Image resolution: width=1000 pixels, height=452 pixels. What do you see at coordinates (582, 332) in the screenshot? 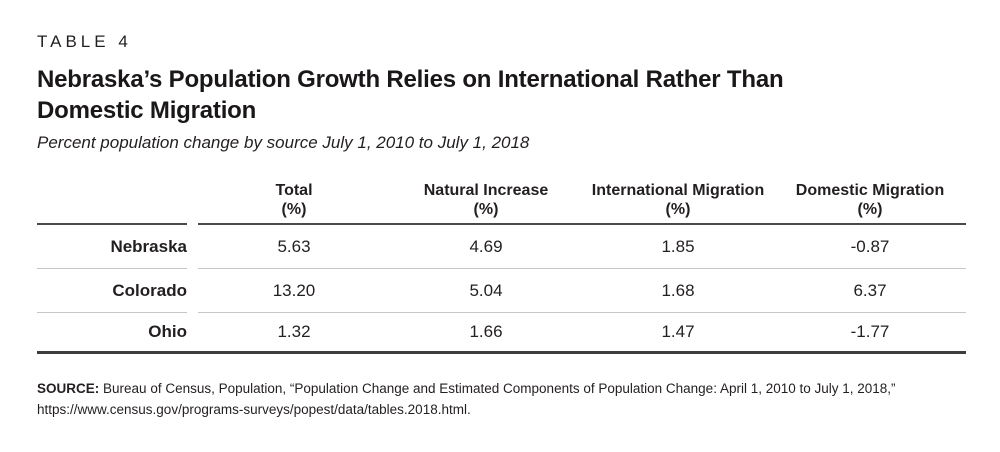
I see `row-values: 1.32 1.66 1.47 -1.77` at bounding box center [582, 332].